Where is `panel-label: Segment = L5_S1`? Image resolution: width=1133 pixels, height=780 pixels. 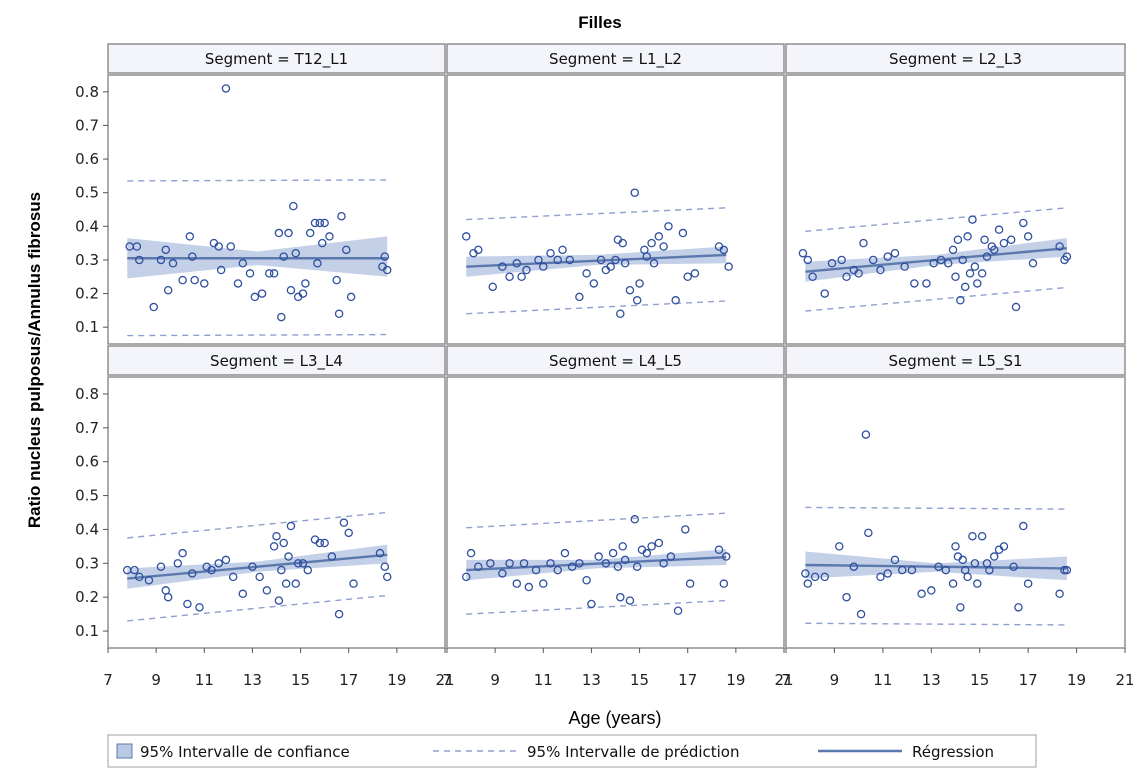
panel-label: Segment = L5_S1 is located at coordinates (955, 361).